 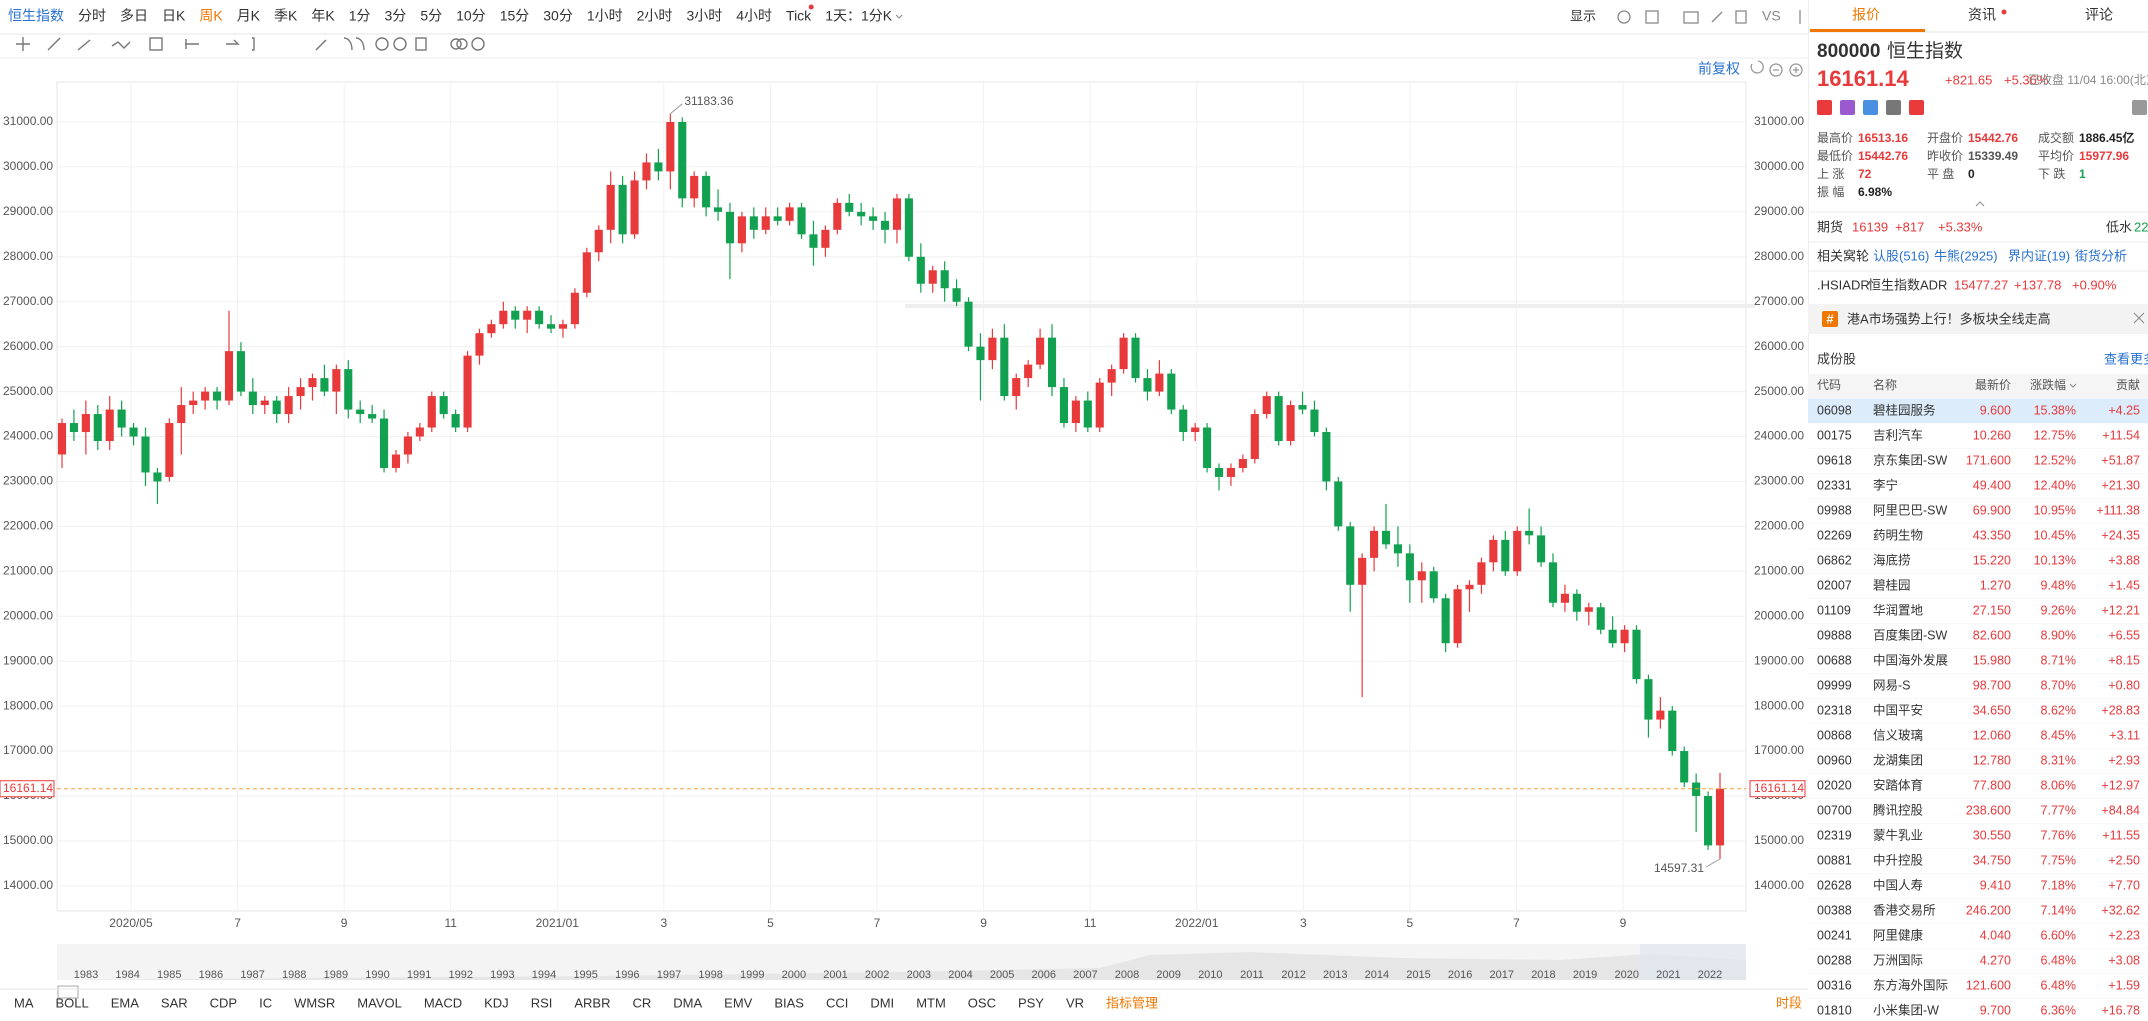 What do you see at coordinates (24, 1002) in the screenshot?
I see `indicator-tab: MA` at bounding box center [24, 1002].